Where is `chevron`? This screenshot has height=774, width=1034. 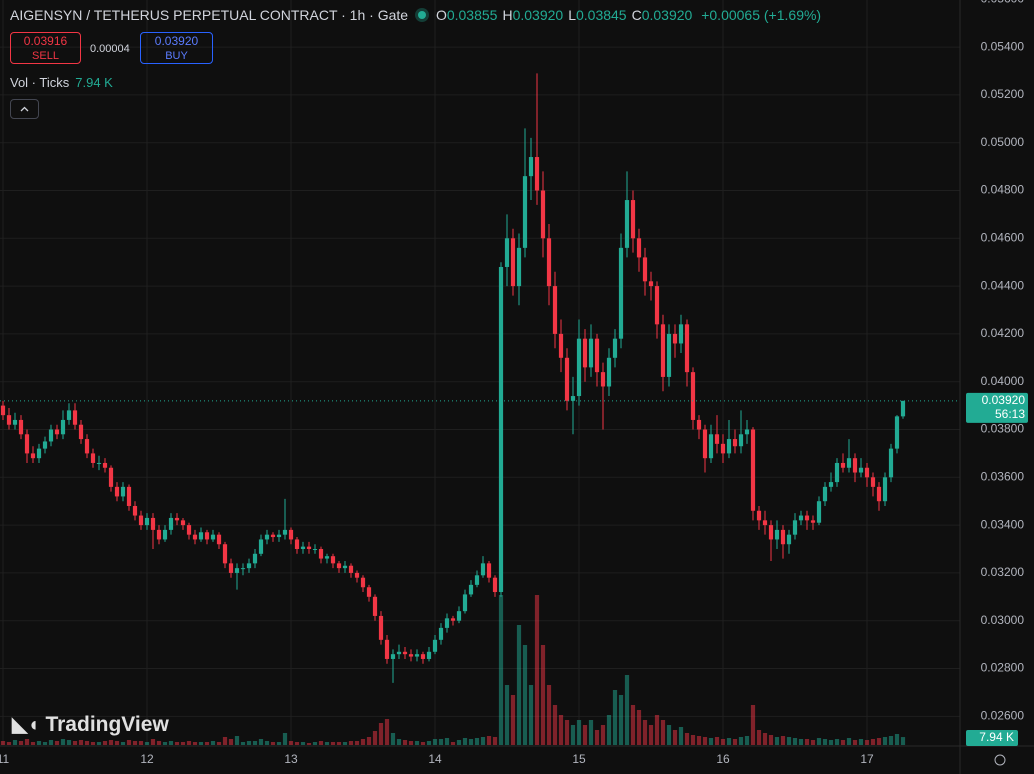
chevron is located at coordinates (24, 109).